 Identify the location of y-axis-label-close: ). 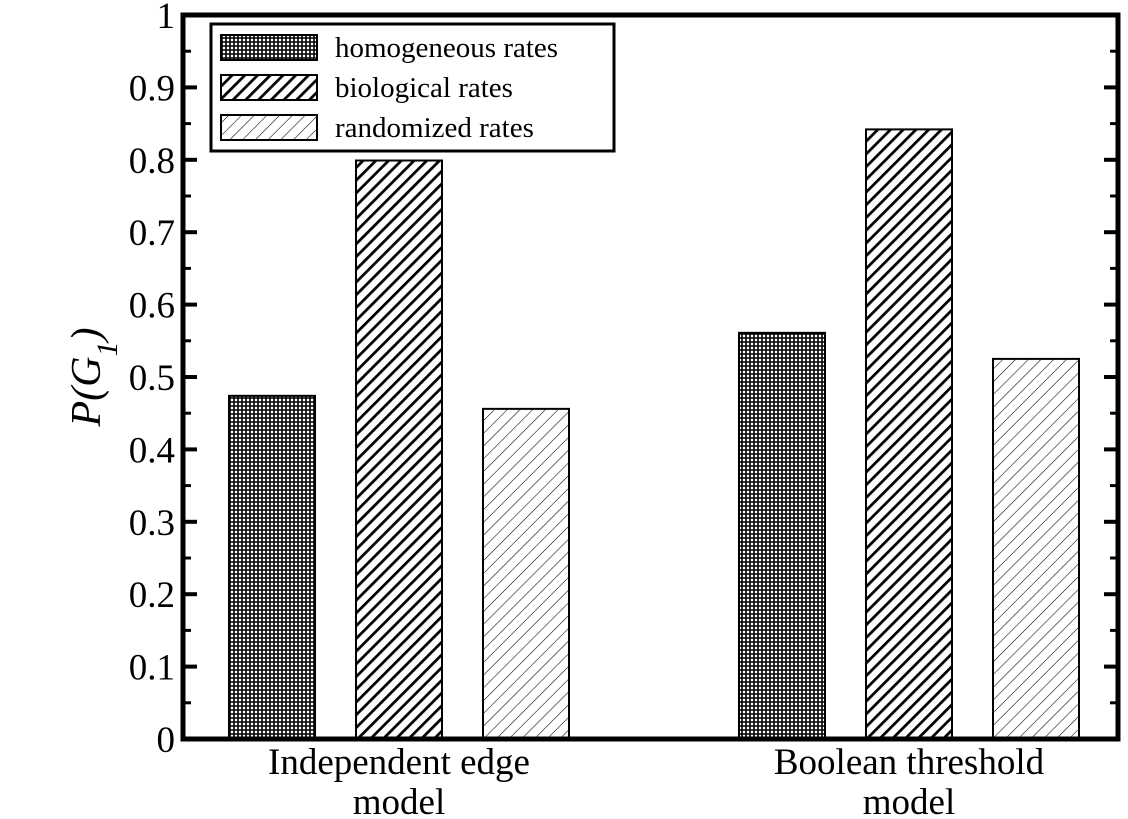
(87, 336).